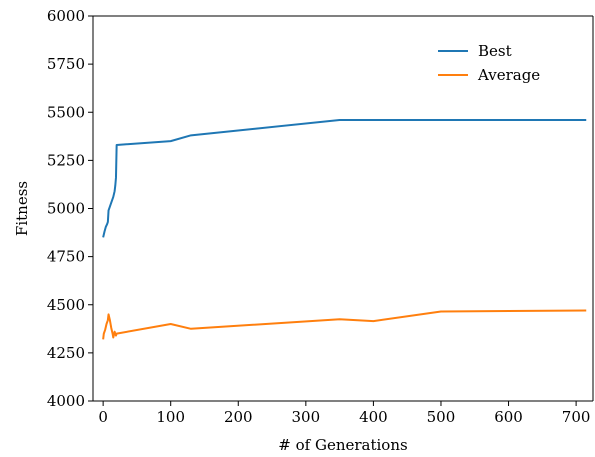 Image resolution: width=595 pixels, height=457 pixels. Describe the element at coordinates (66, 401) in the screenshot. I see `y-tick-label: 4000` at that location.